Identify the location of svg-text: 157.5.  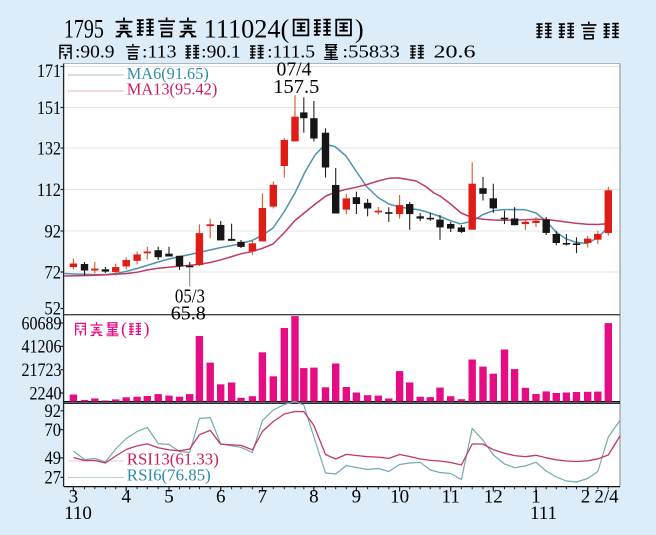
(296, 87).